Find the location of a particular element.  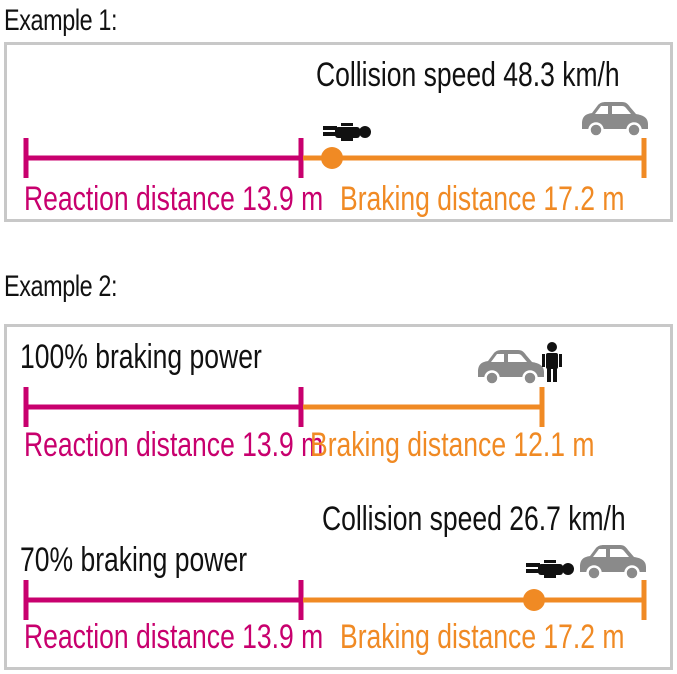

example1-collision-label: Collision speed 48.3 km/h is located at coordinates (468, 75).